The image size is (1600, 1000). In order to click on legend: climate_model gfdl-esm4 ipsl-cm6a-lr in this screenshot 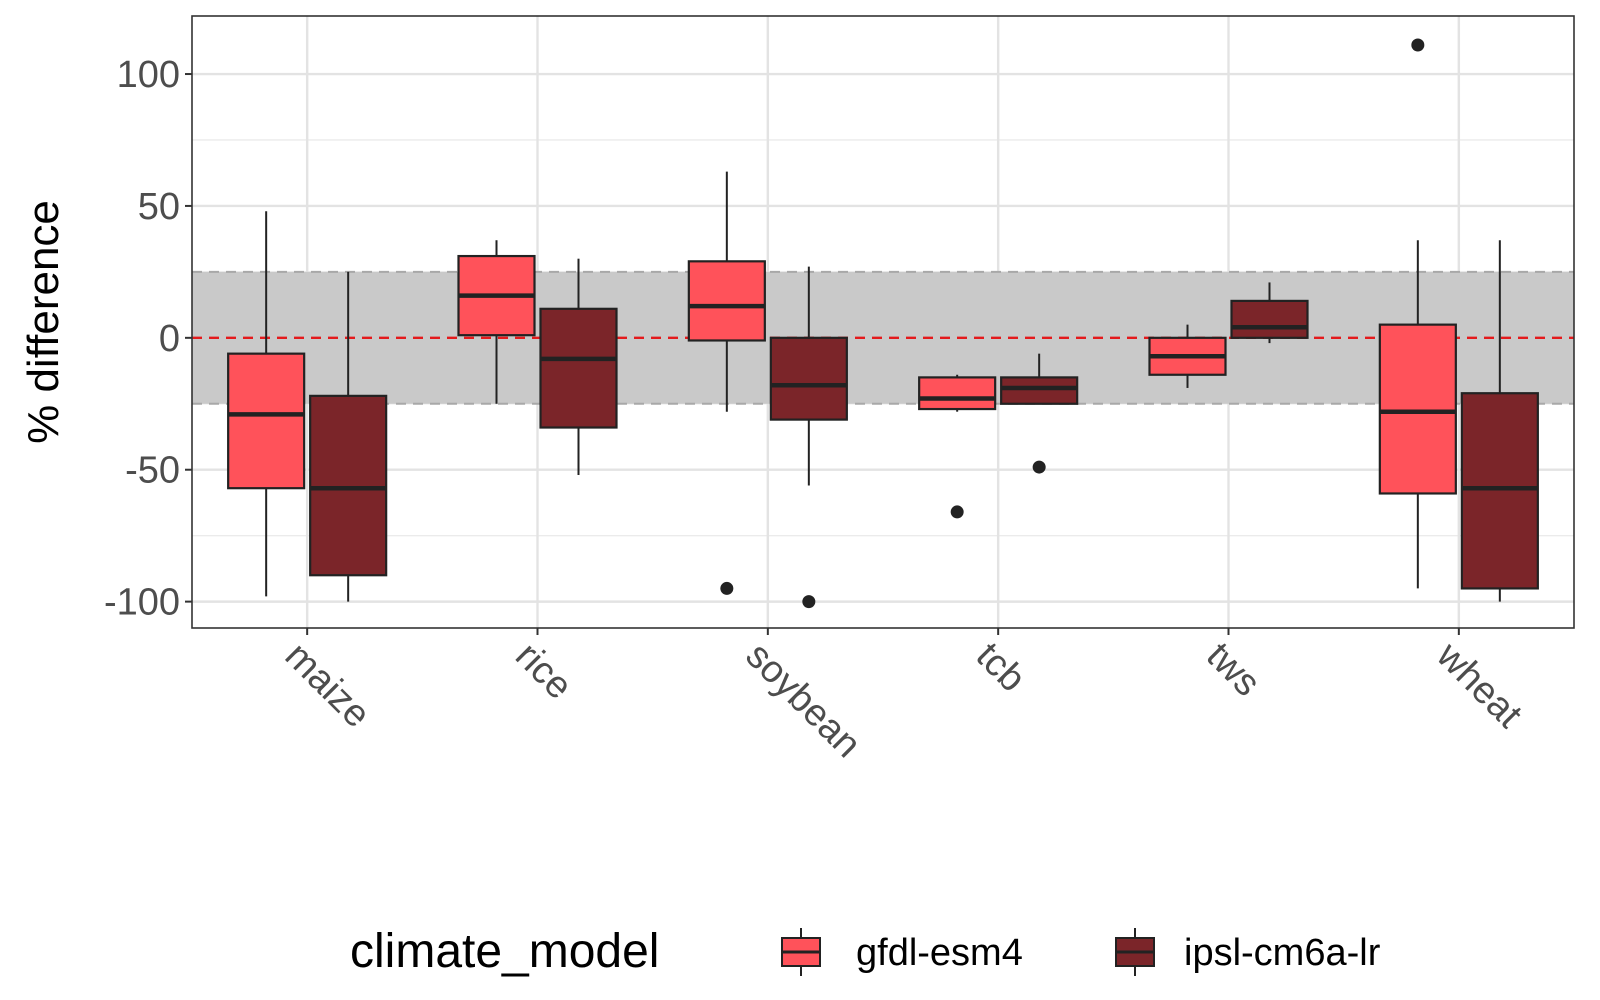, I will do `click(865, 951)`.